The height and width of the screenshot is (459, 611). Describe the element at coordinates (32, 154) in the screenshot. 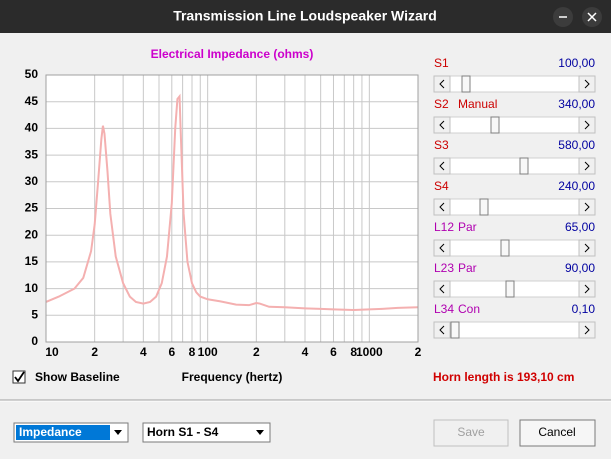

I see `y-tick-label: 35` at that location.